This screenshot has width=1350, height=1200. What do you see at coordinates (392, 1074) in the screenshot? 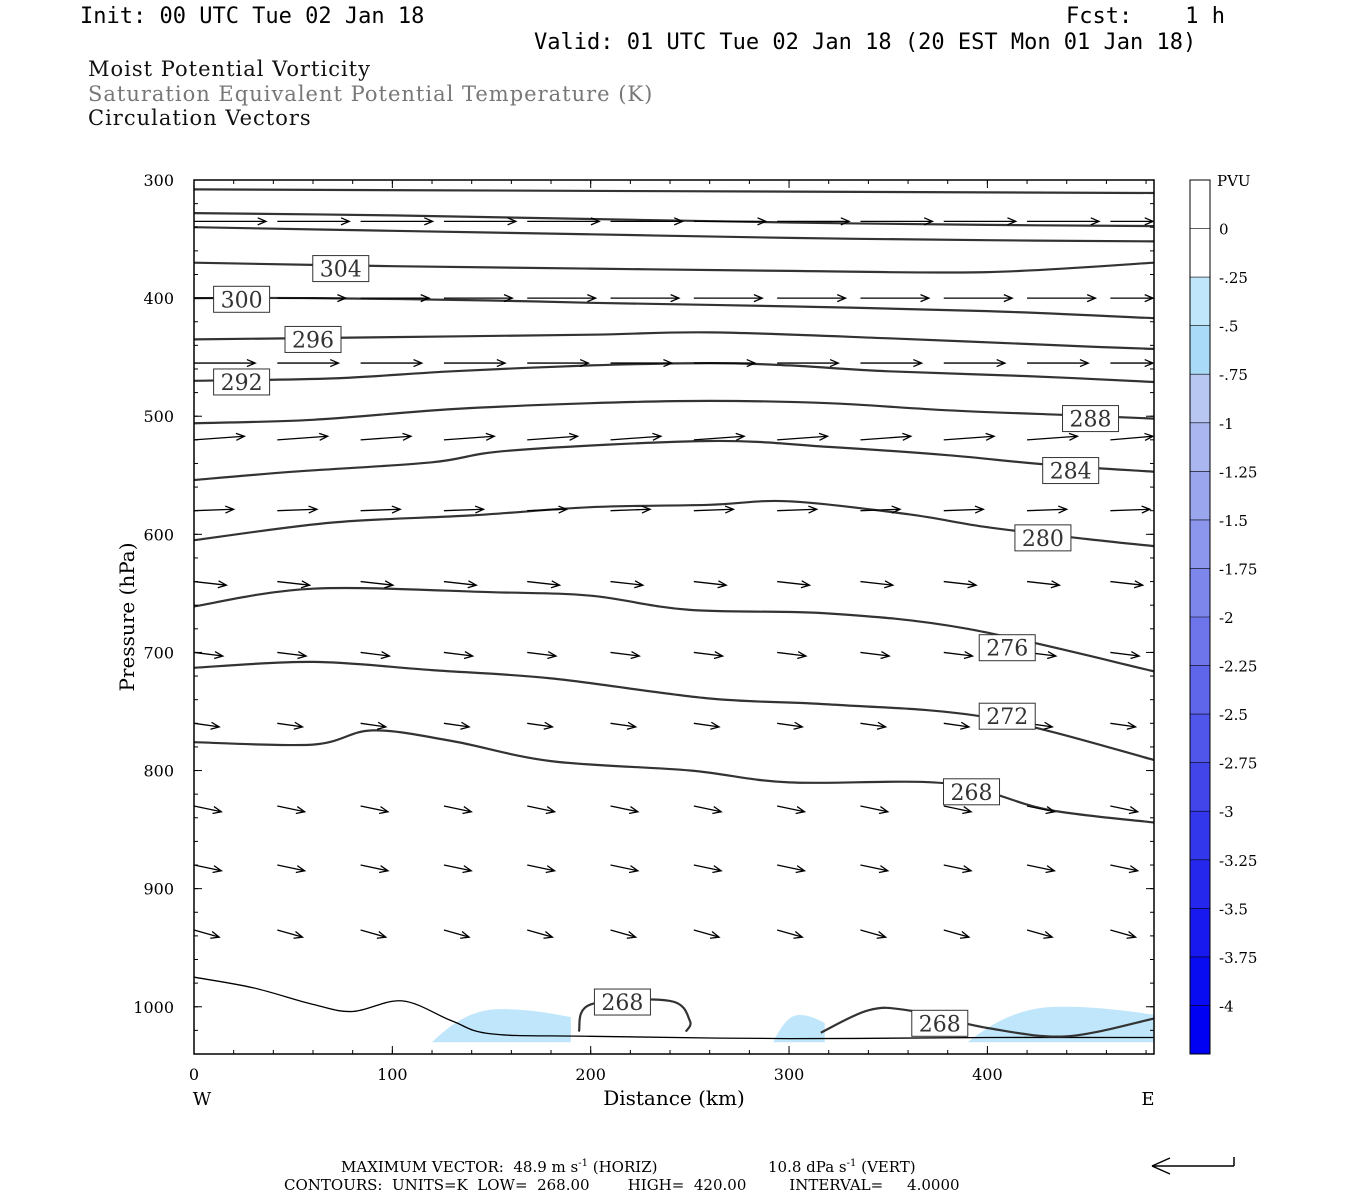
I see `x-tick-label-100: 100` at bounding box center [392, 1074].